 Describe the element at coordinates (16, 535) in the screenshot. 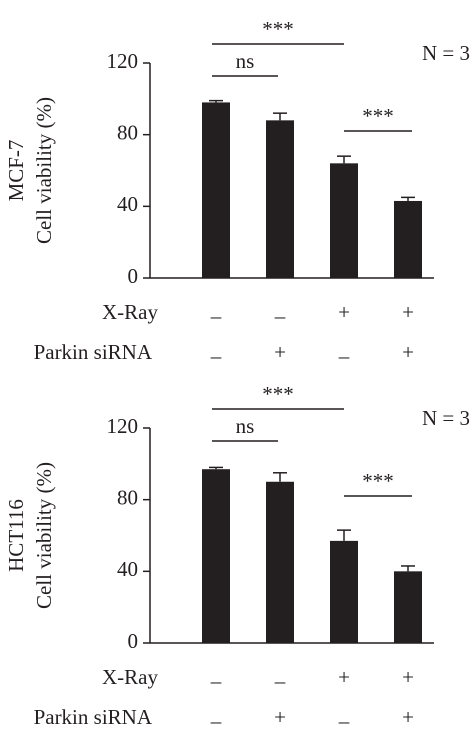

I see `y-axis-label: HCT116` at that location.